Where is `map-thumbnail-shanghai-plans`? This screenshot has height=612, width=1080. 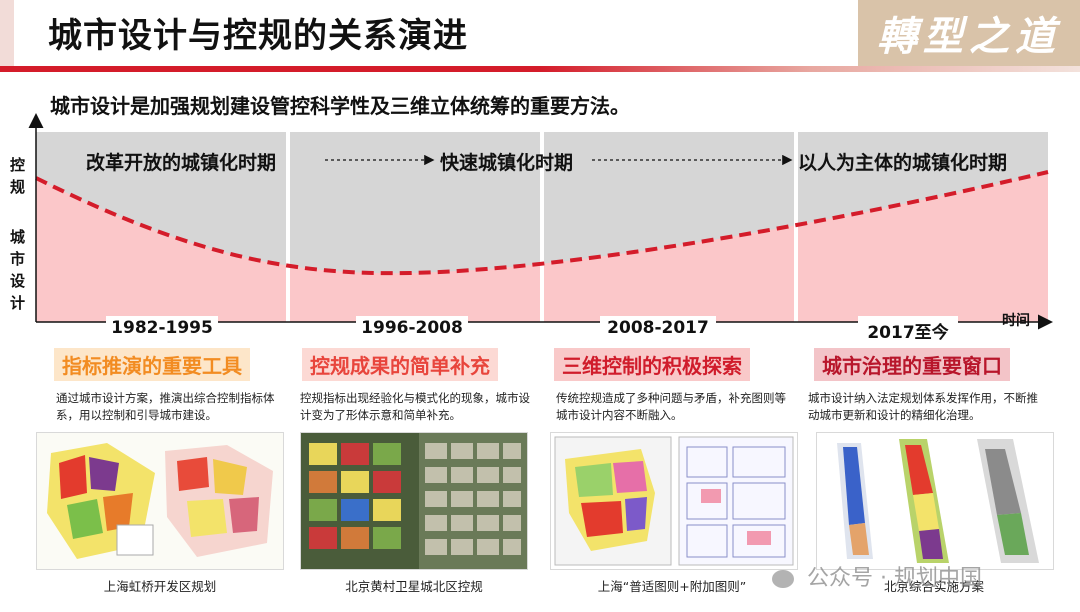 map-thumbnail-shanghai-plans is located at coordinates (674, 501).